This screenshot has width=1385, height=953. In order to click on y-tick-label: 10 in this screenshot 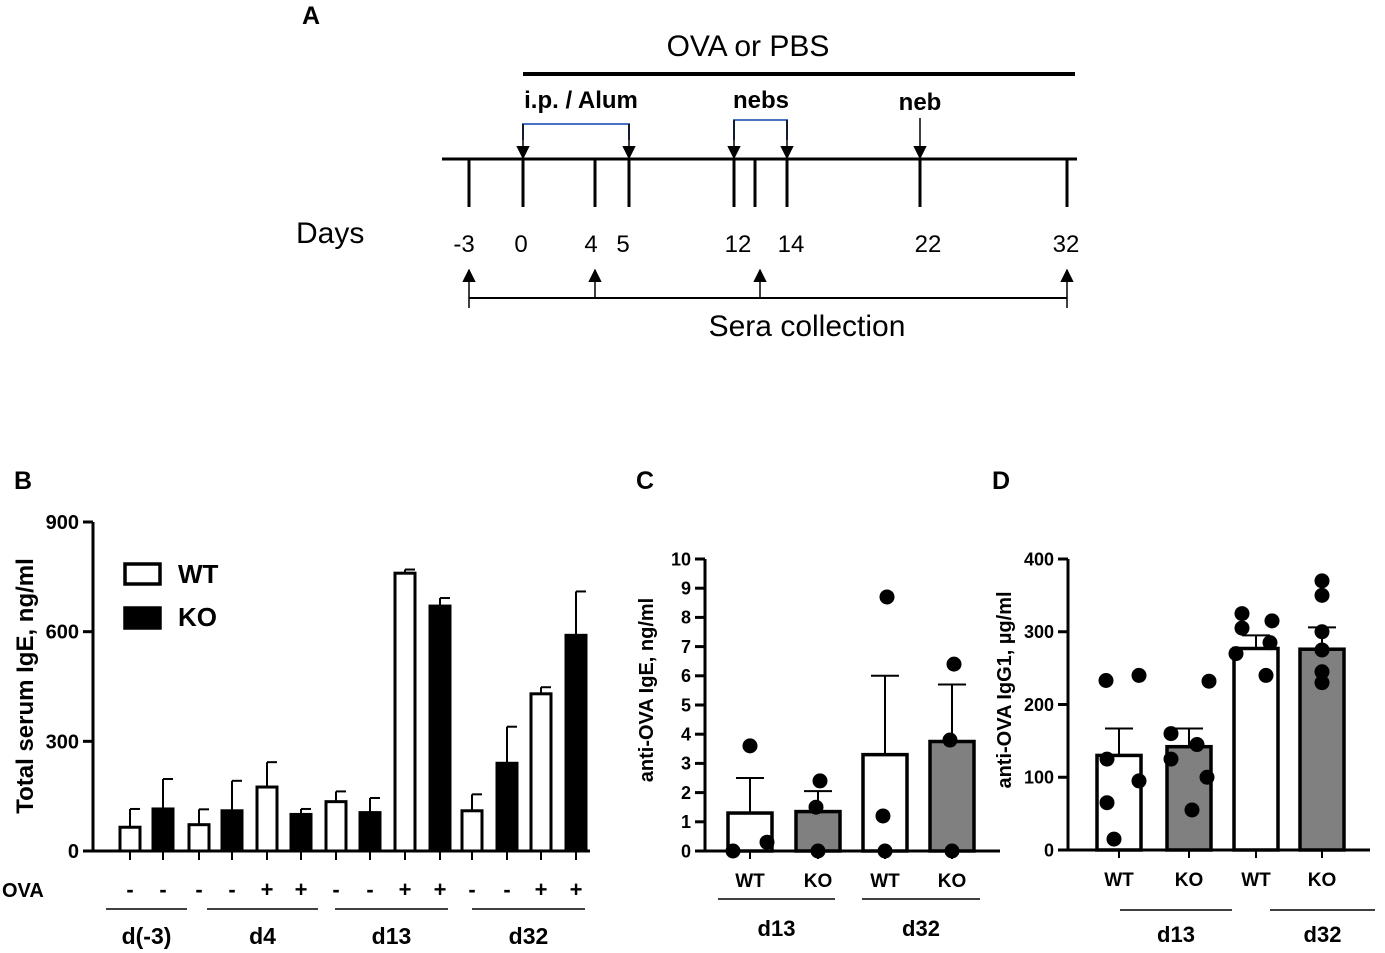, I will do `click(681, 559)`.